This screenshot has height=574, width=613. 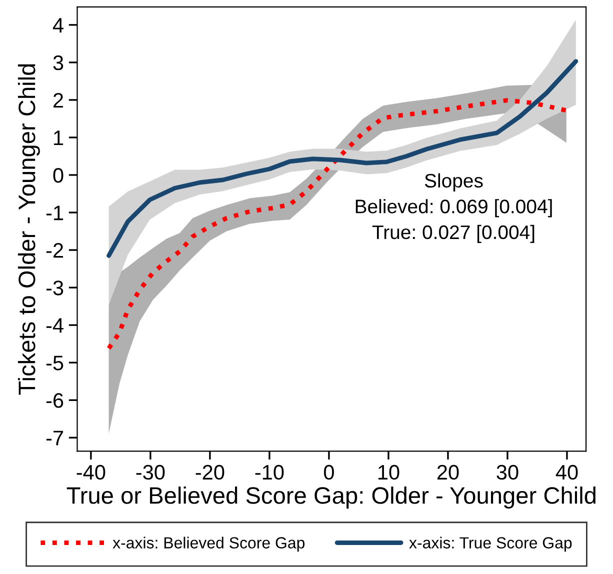 What do you see at coordinates (55, 213) in the screenshot?
I see `y-tick-label: -1` at bounding box center [55, 213].